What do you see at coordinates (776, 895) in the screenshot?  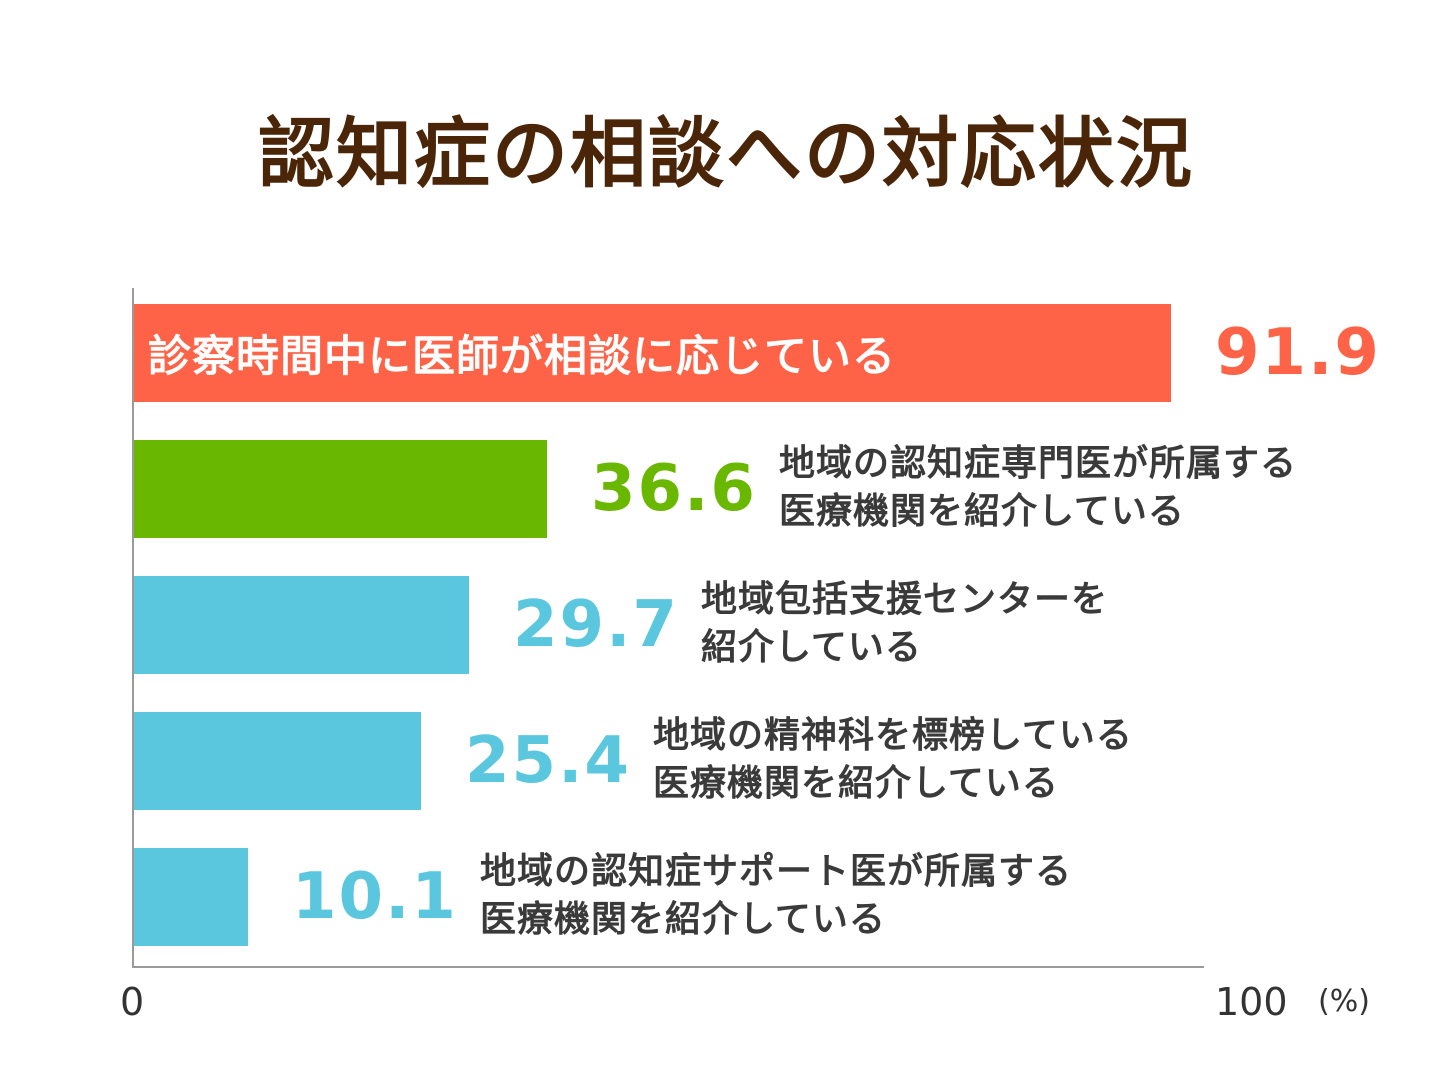 I see `category-label-4: 地域の認知症サポート医が所属する 医療機関を紹介している` at bounding box center [776, 895].